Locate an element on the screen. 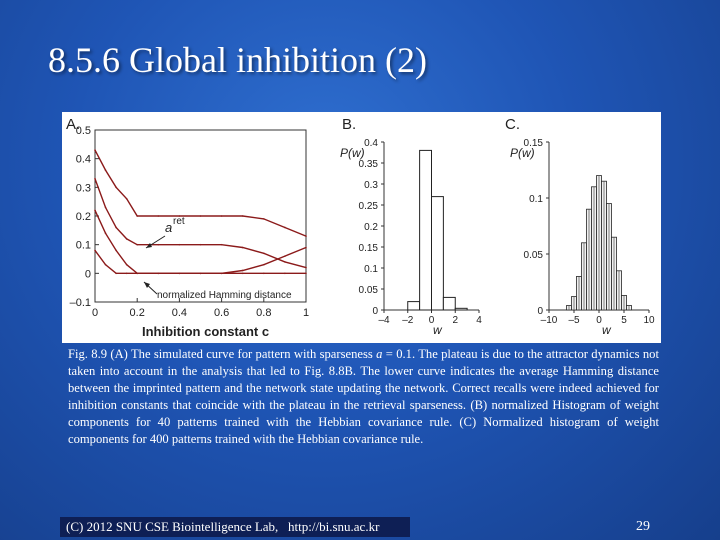 Image resolution: width=720 pixels, height=540 pixels. panel-c-ylabel: P(w) is located at coordinates (522, 153).